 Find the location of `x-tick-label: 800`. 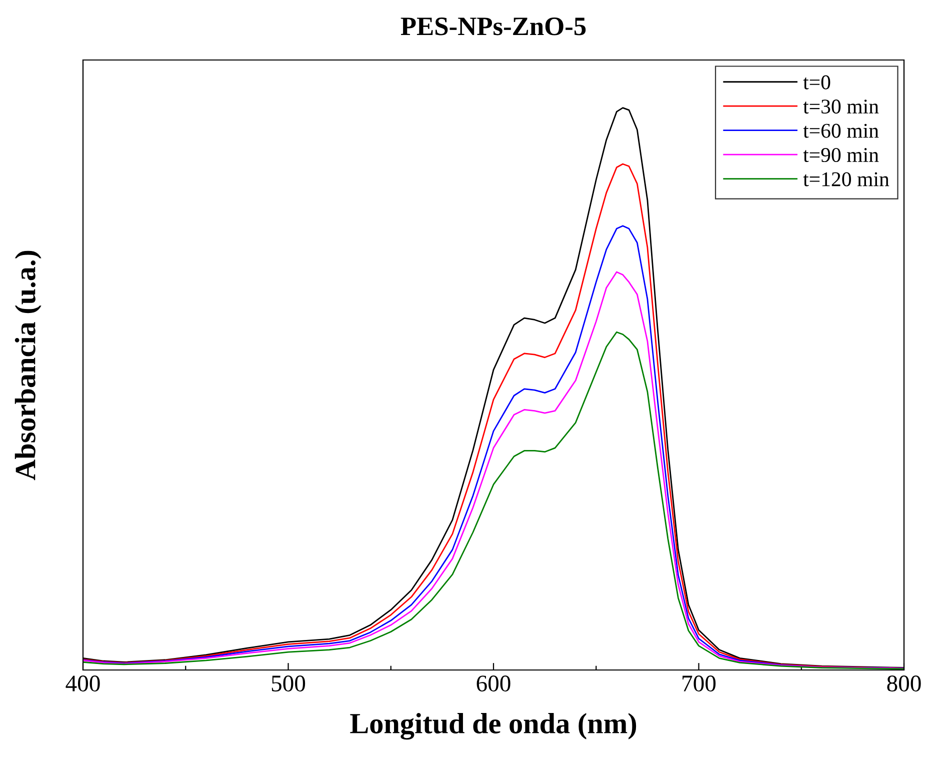

x-tick-label: 800 is located at coordinates (904, 684).